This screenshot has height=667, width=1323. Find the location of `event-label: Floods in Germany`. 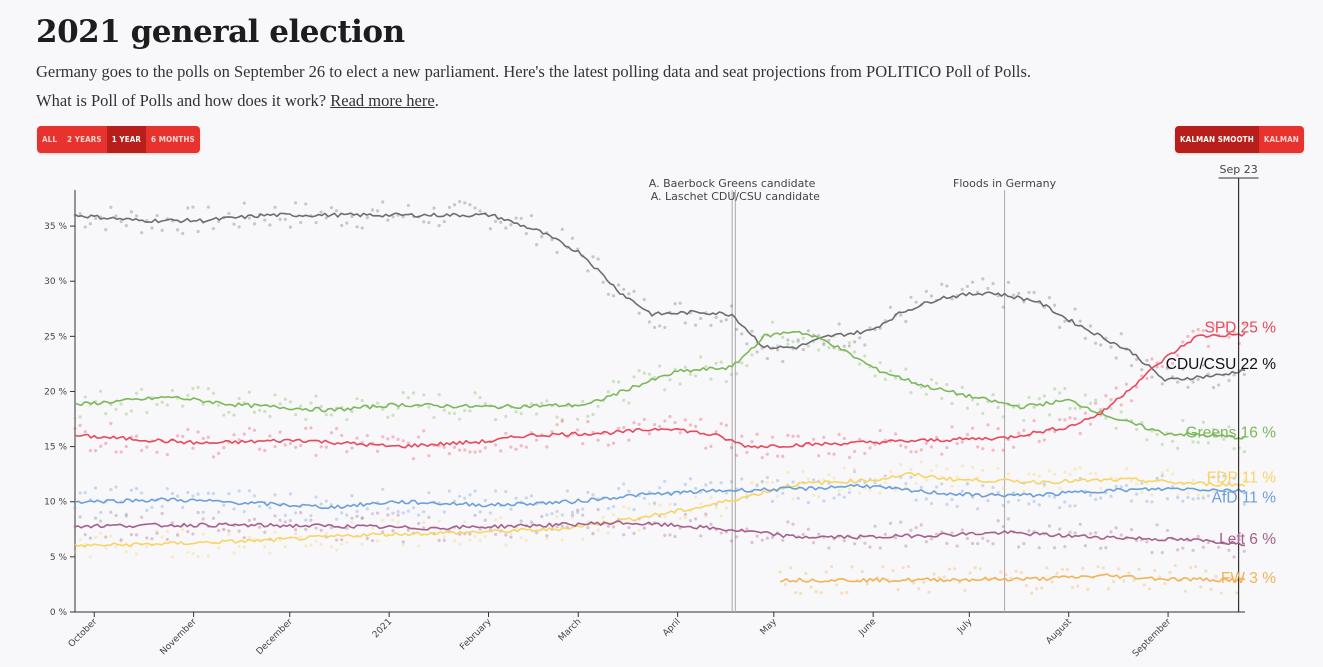

event-label: Floods in Germany is located at coordinates (1005, 183).